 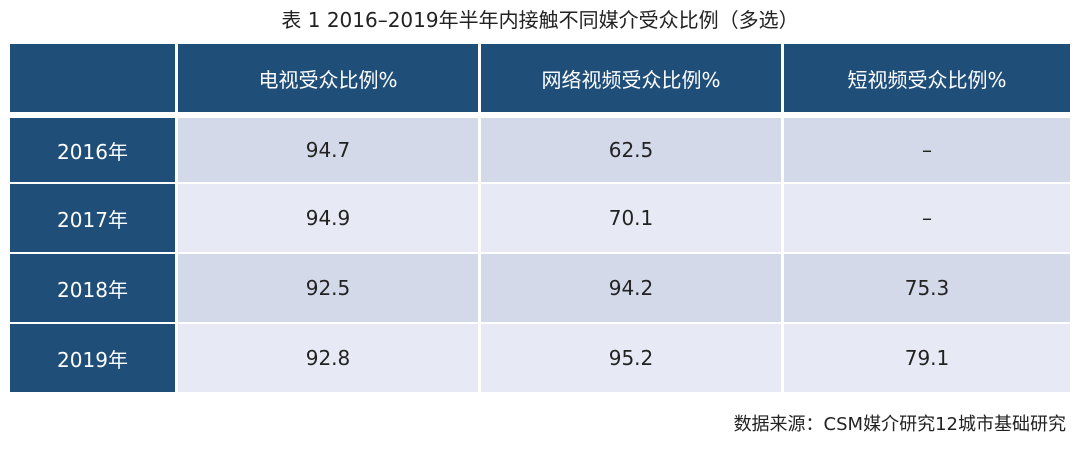 What do you see at coordinates (328, 150) in the screenshot?
I see `table-cell: 94.7` at bounding box center [328, 150].